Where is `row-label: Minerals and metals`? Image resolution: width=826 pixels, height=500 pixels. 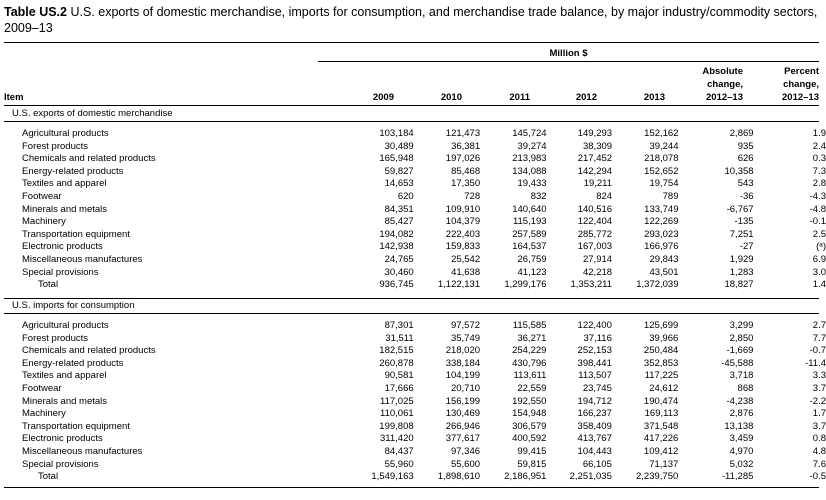
row-label: Minerals and metals is located at coordinates (65, 401).